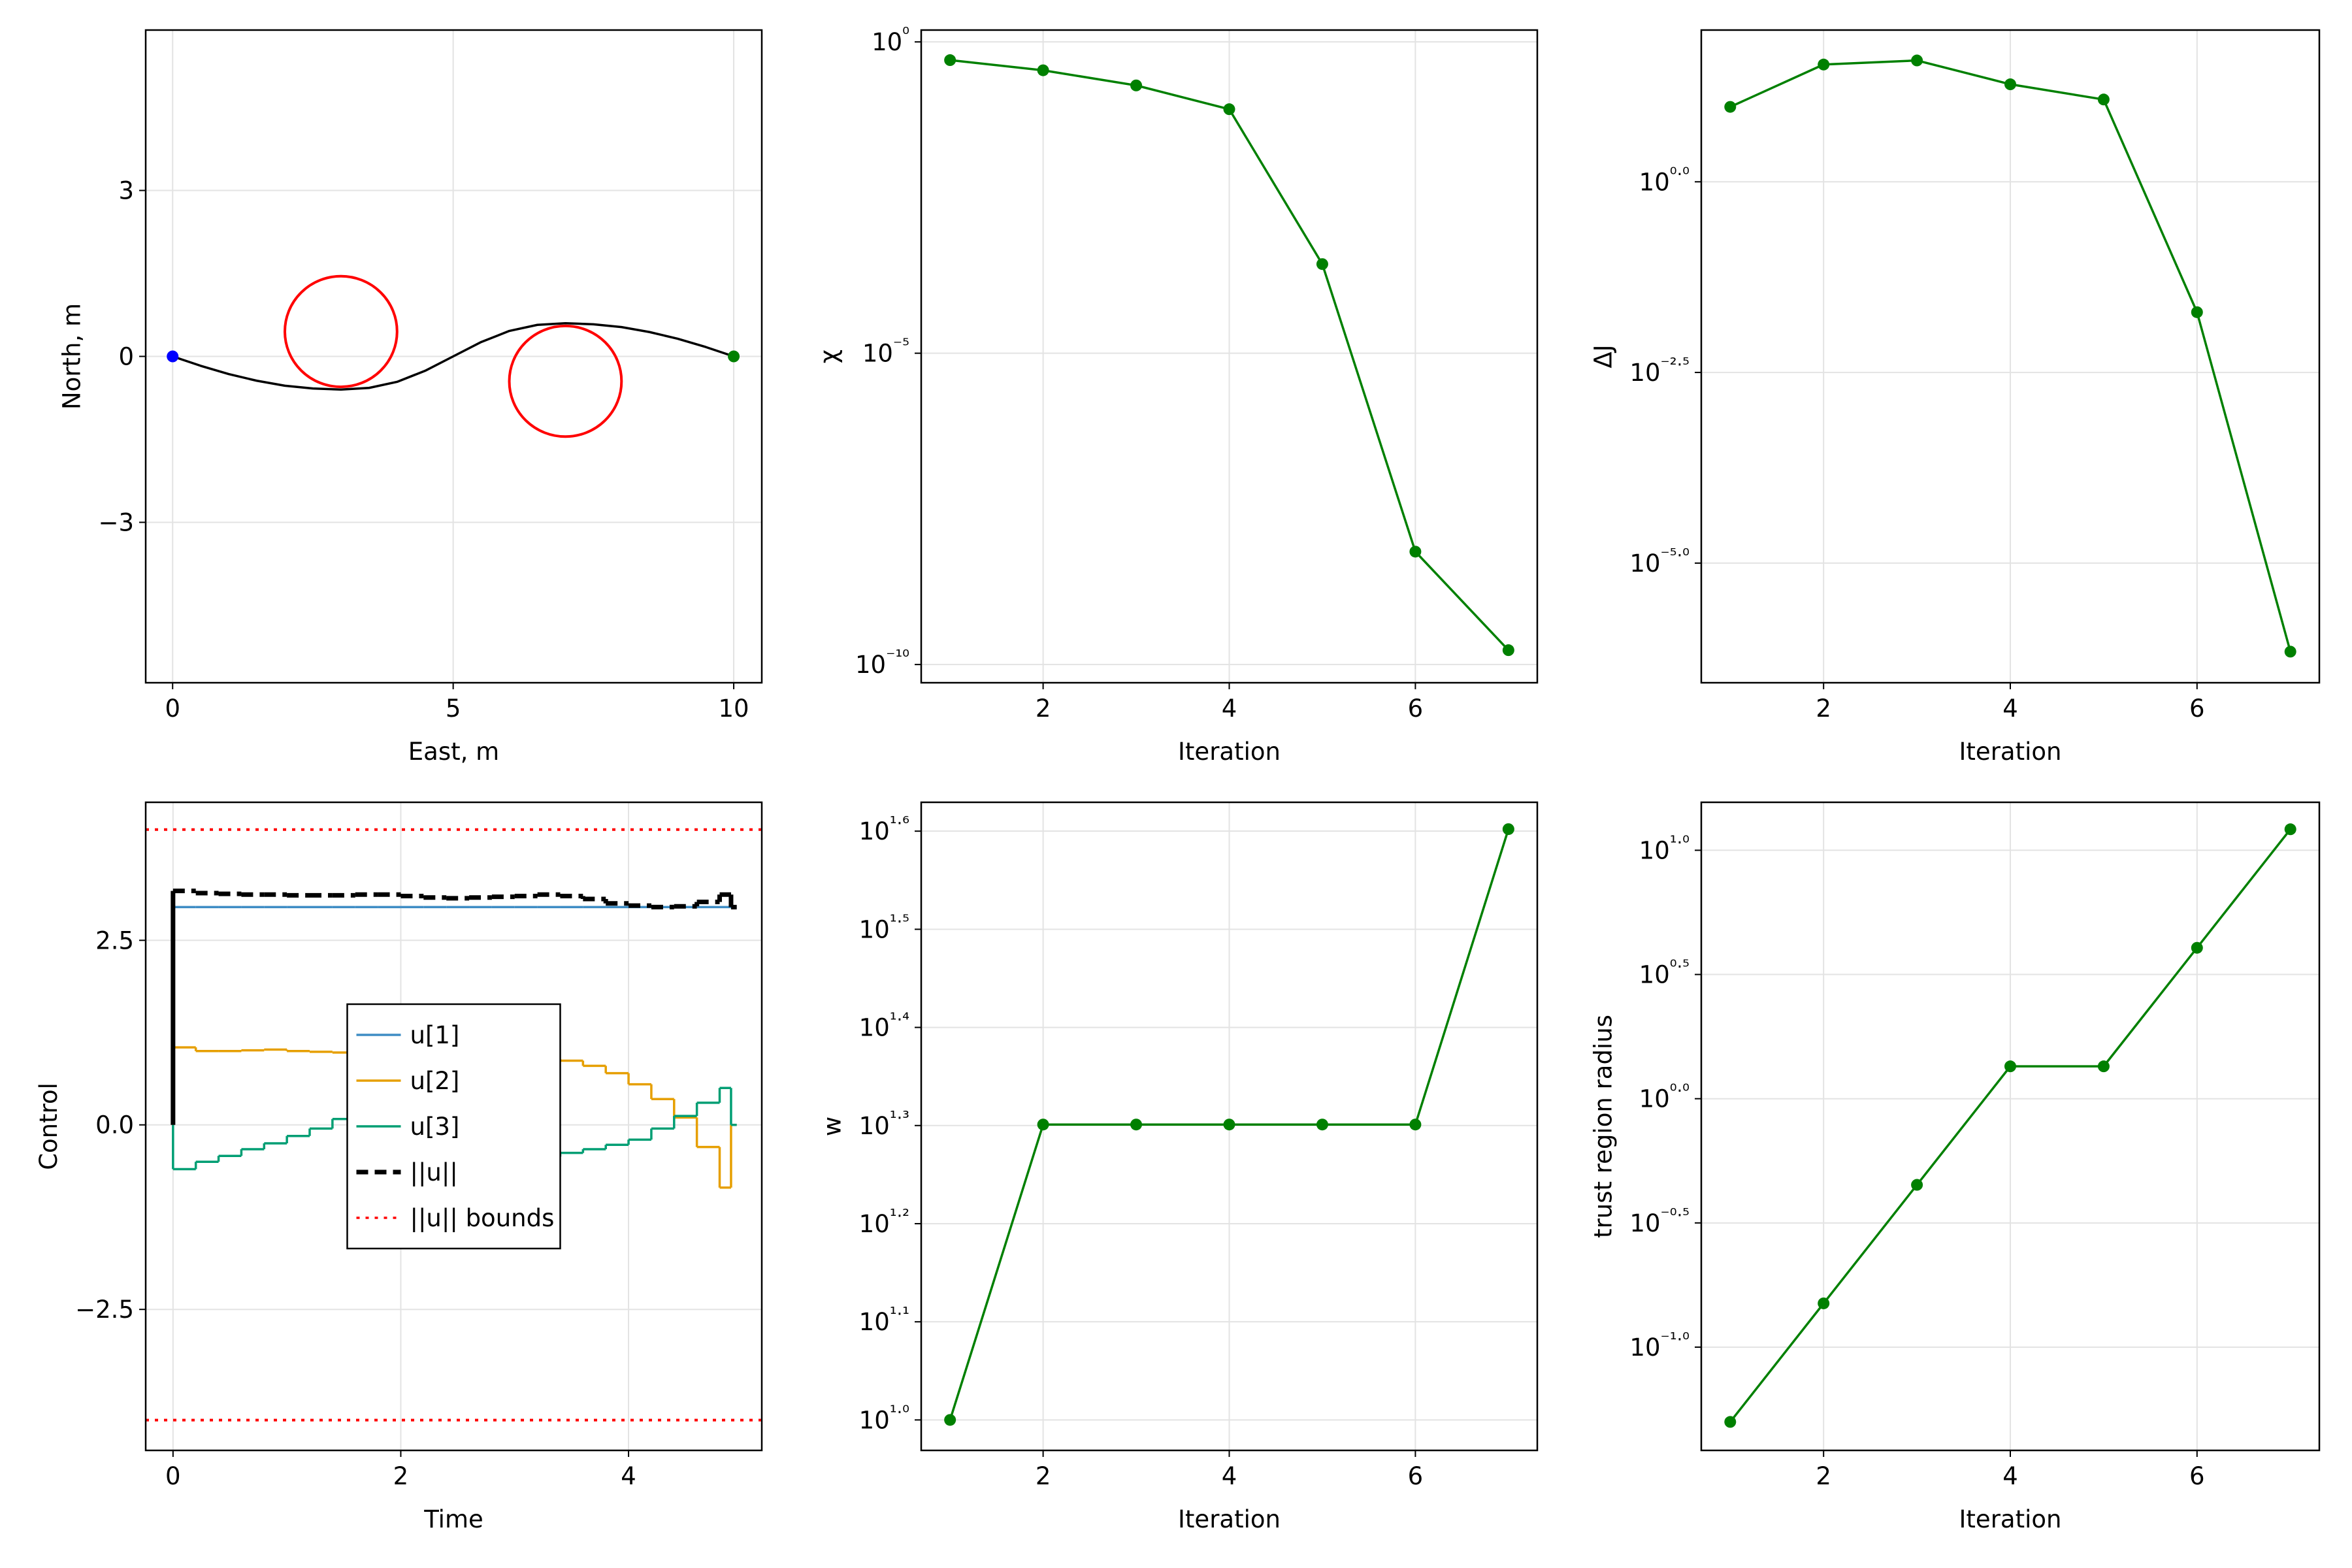 The image size is (2352, 1568). I want to click on panel: 2 4 6 10⁰ 10⁻⁵ 10⁻¹⁰ Iteration χ, so click(1177, 395).